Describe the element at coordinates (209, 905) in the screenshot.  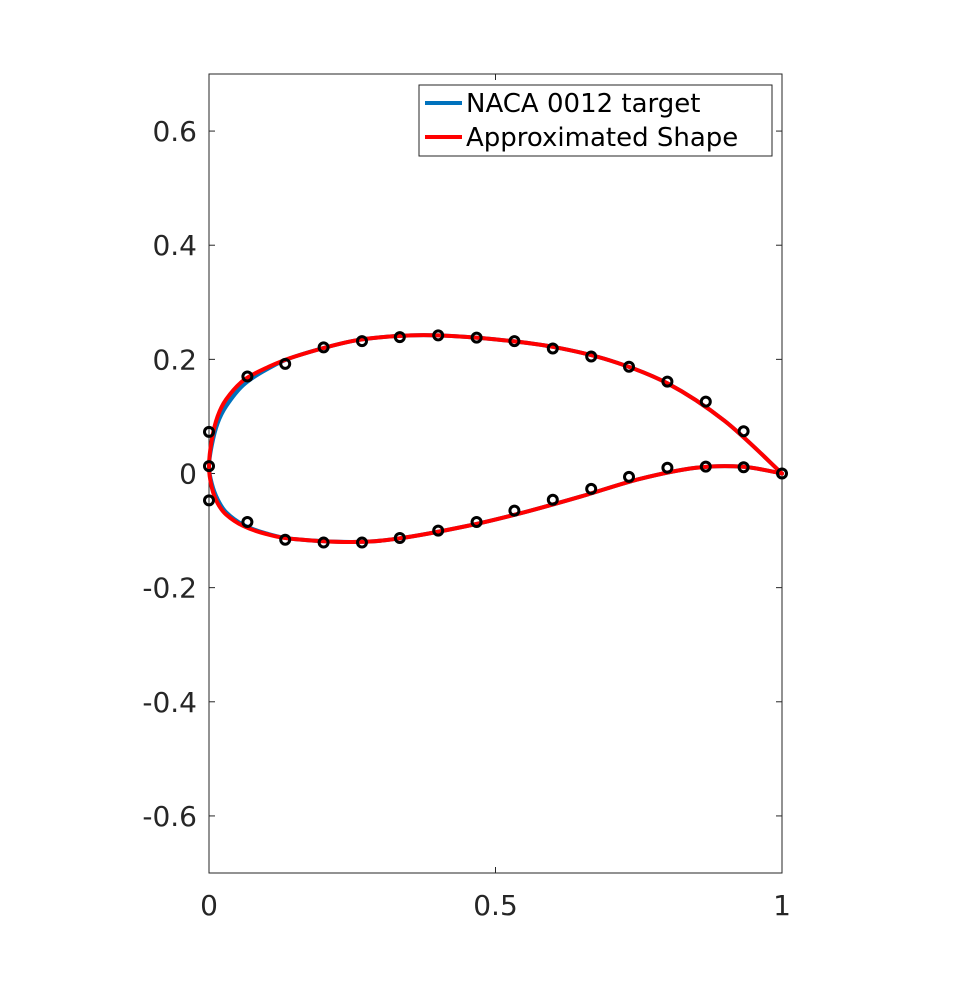
I see `x-tick-label: 0` at that location.